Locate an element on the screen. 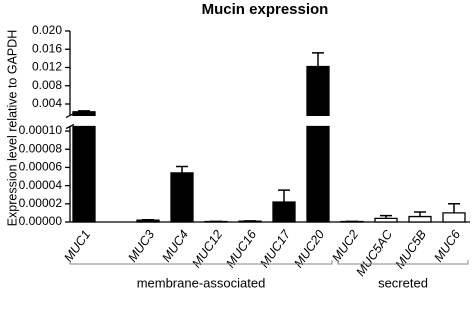 The width and height of the screenshot is (474, 313). x-tick-label: MUC3 is located at coordinates (141, 246).